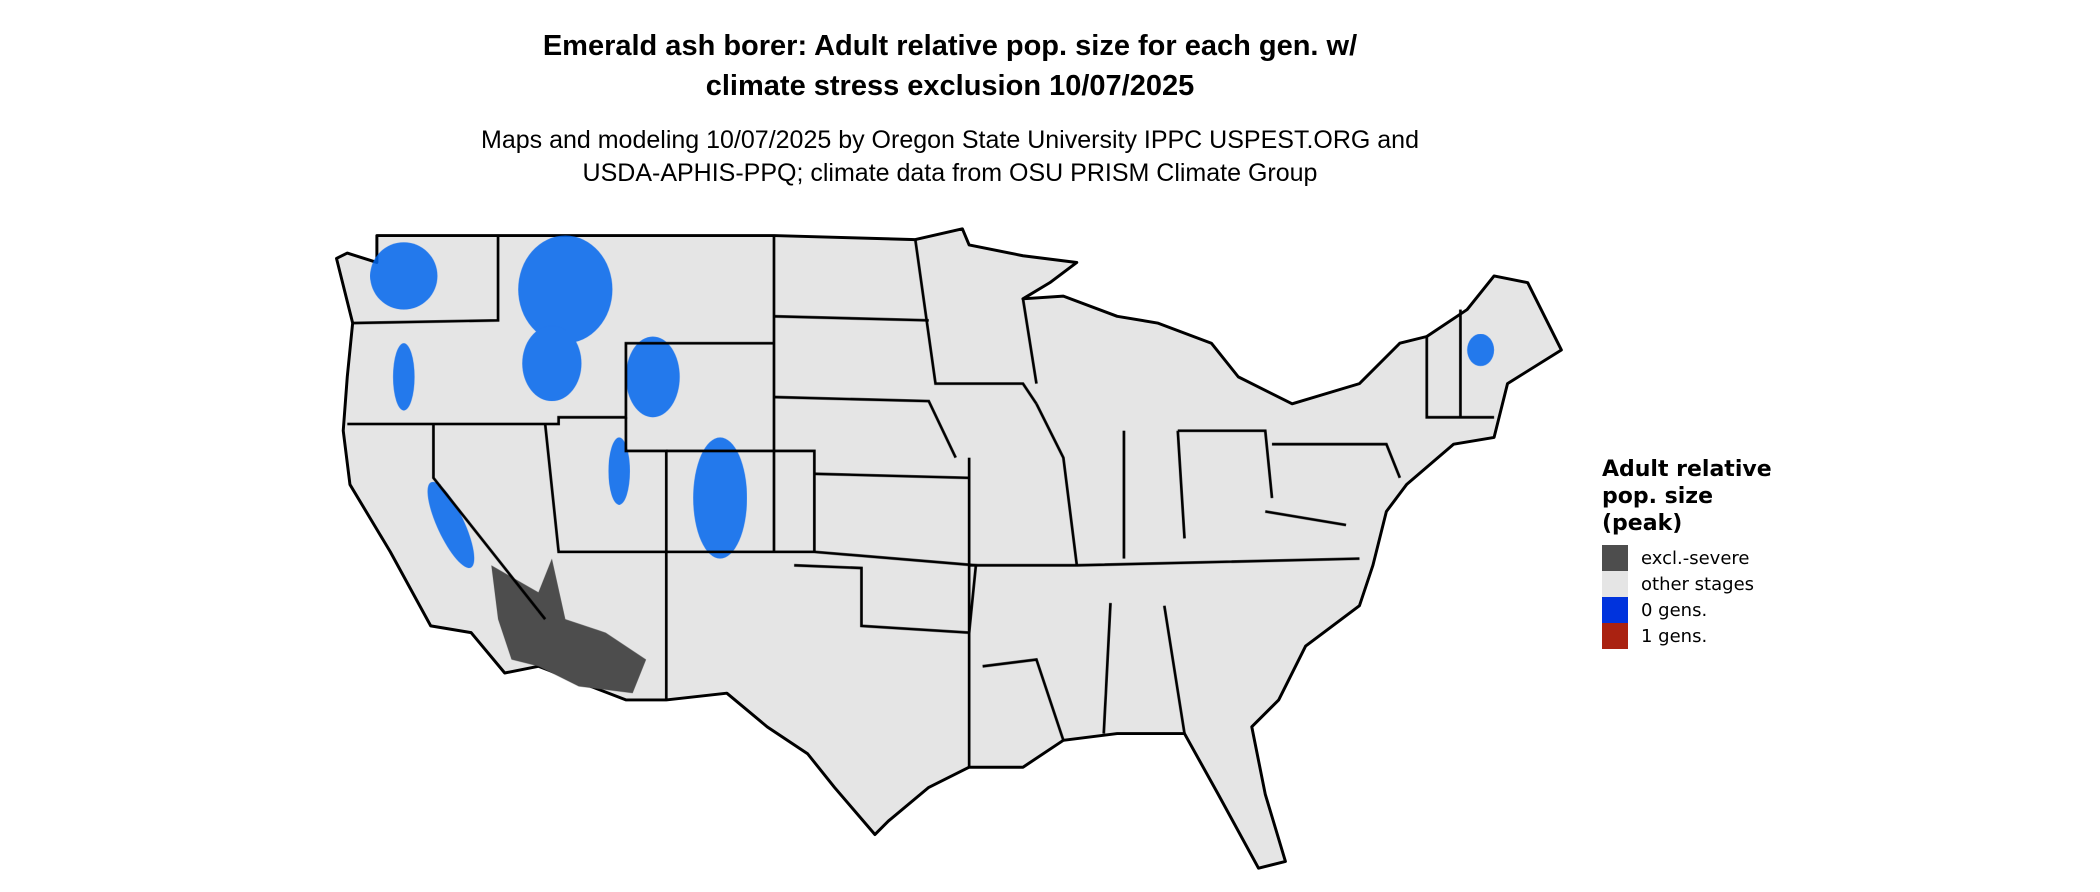 The image size is (2100, 892). I want to click on legend-item: excl.-severe, so click(1687, 558).